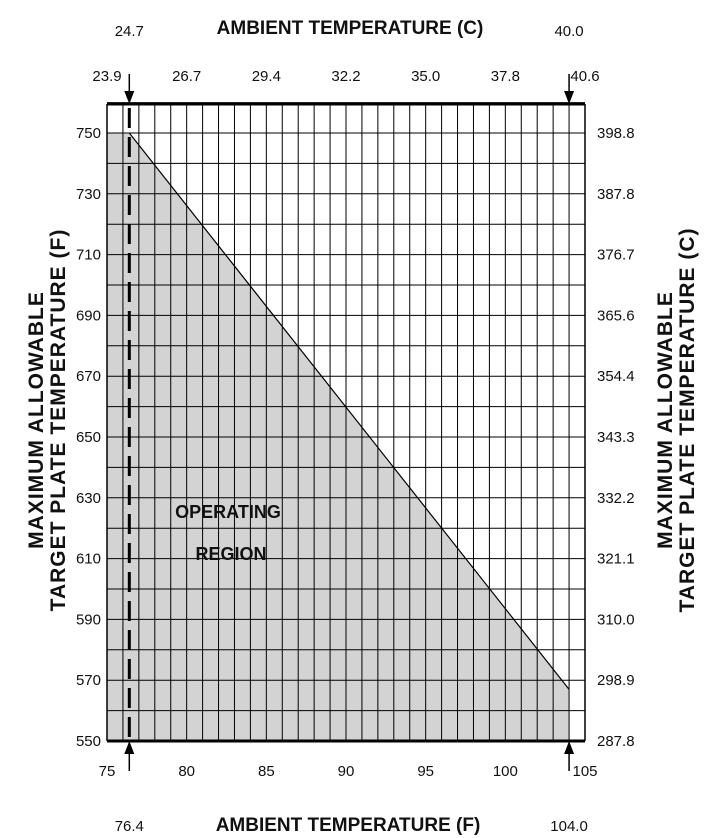 Image resolution: width=705 pixels, height=838 pixels. Describe the element at coordinates (88, 437) in the screenshot. I see `y-tick-label-f: 650` at that location.